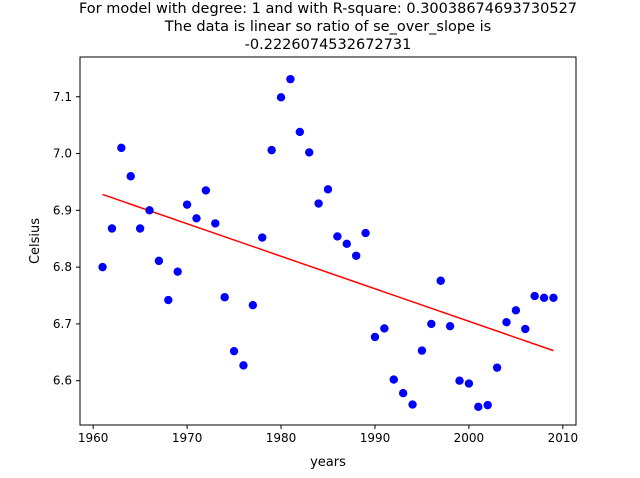 This screenshot has width=640, height=478. I want to click on y-tick-label: 7.1, so click(62, 97).